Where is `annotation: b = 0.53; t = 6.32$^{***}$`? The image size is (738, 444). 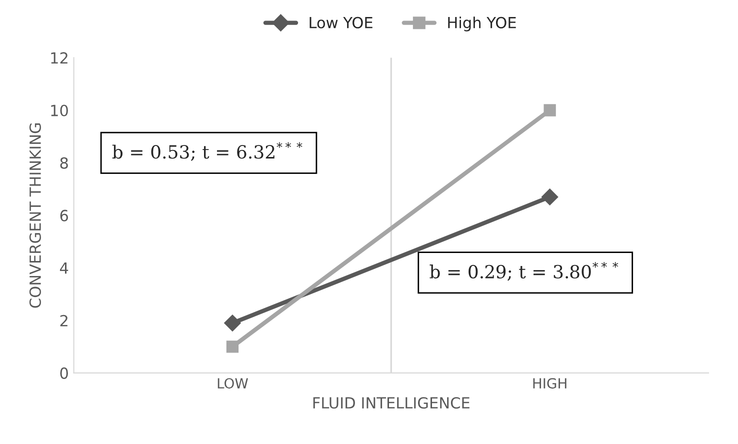
annotation: b = 0.53; t = 6.32$^{***}$ is located at coordinates (207, 151).